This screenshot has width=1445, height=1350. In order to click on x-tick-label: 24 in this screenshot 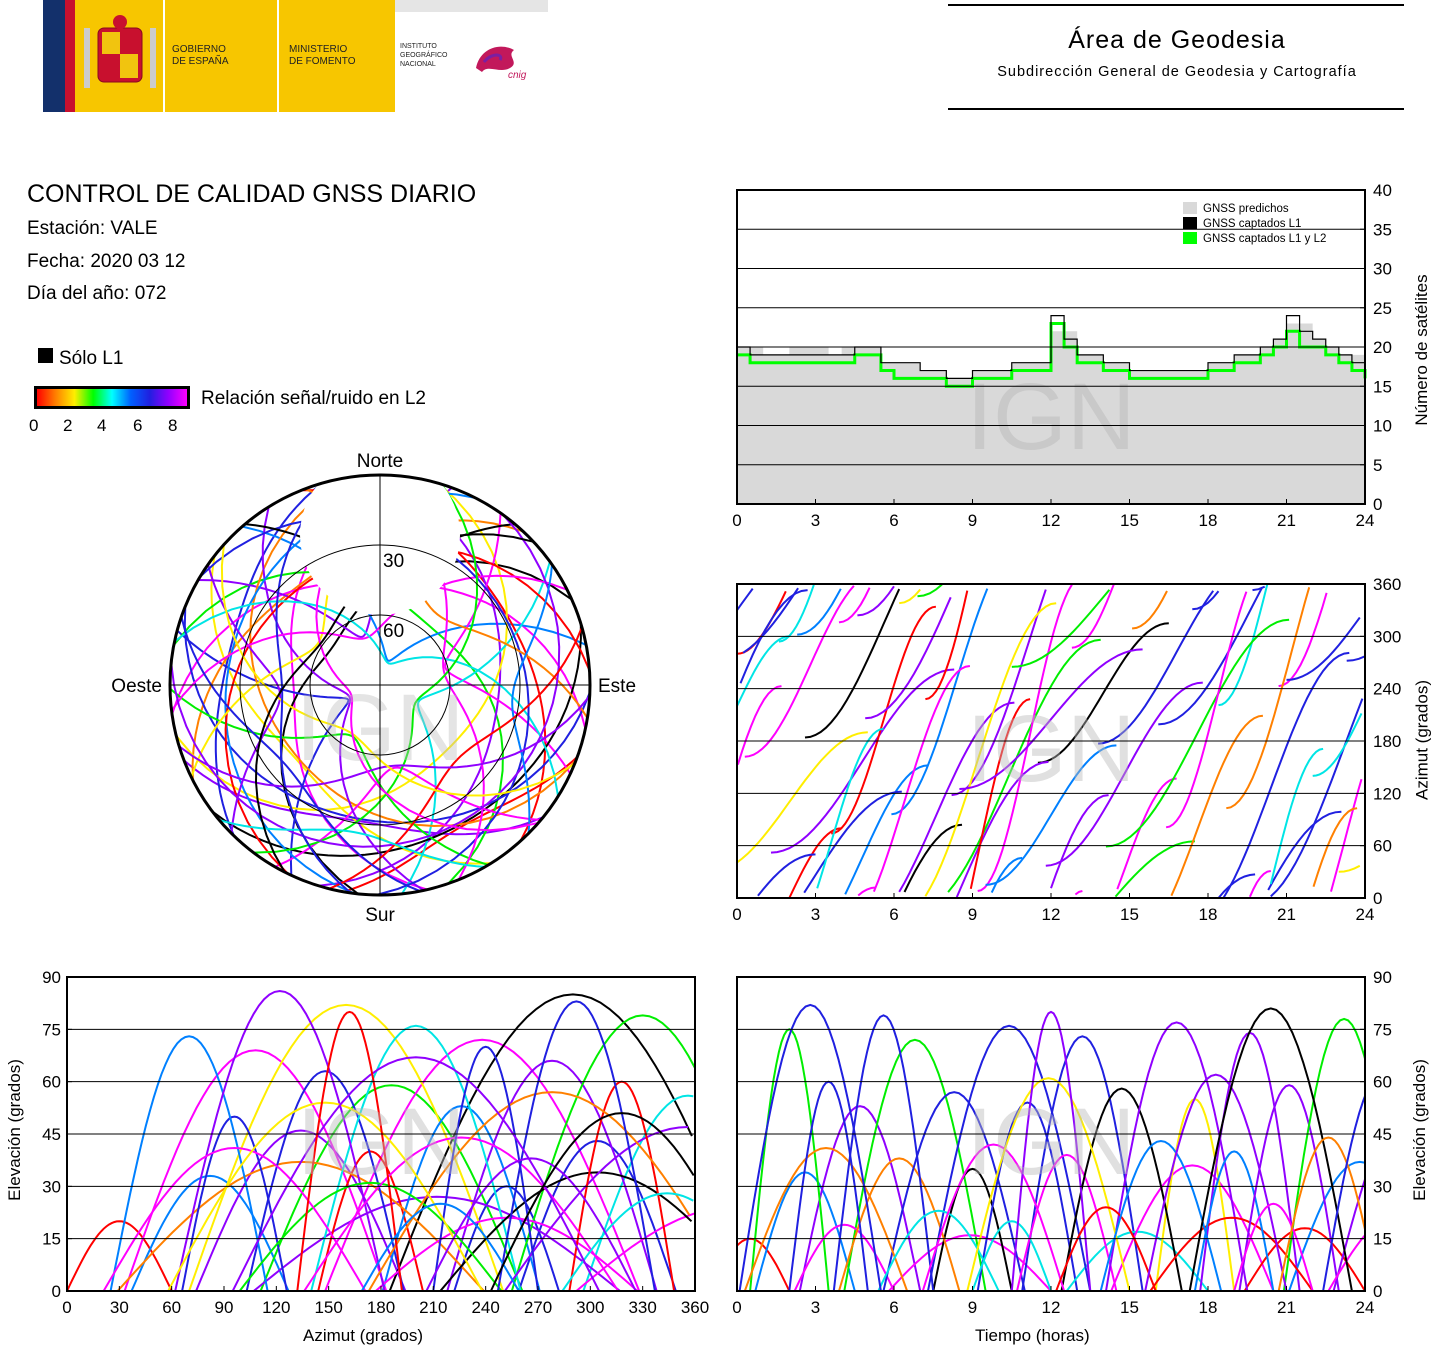, I will do `click(1365, 914)`.